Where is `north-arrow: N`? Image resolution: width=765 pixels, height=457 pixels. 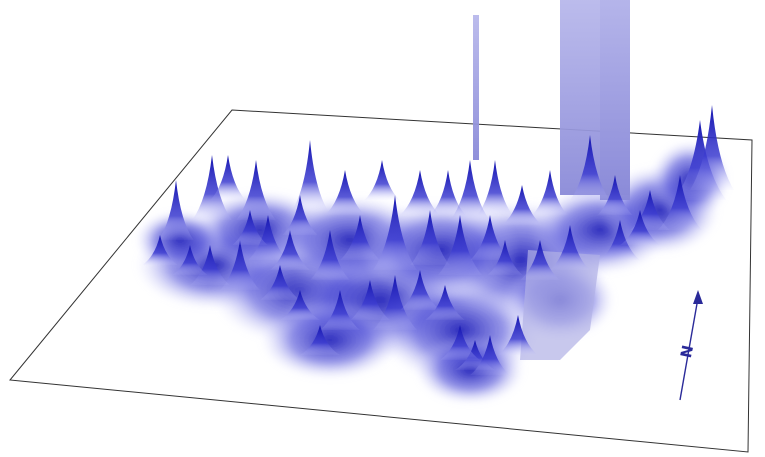
north-arrow: N is located at coordinates (690, 345).